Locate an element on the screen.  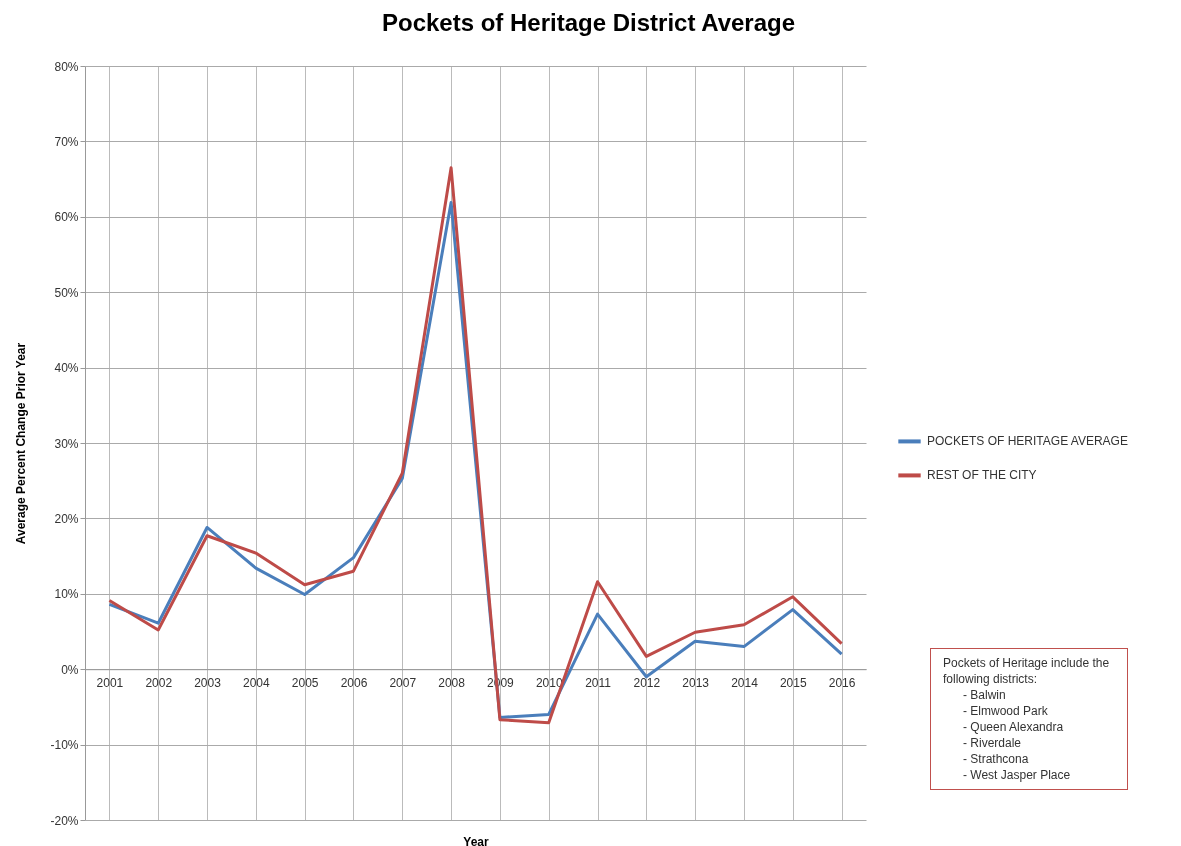
text: - Strathcona is located at coordinates (996, 759).